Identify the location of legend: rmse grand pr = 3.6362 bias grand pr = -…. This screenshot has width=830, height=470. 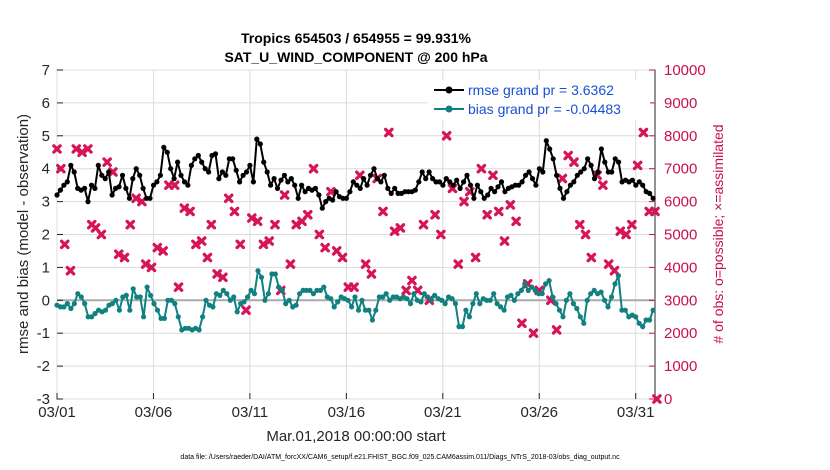
(539, 100).